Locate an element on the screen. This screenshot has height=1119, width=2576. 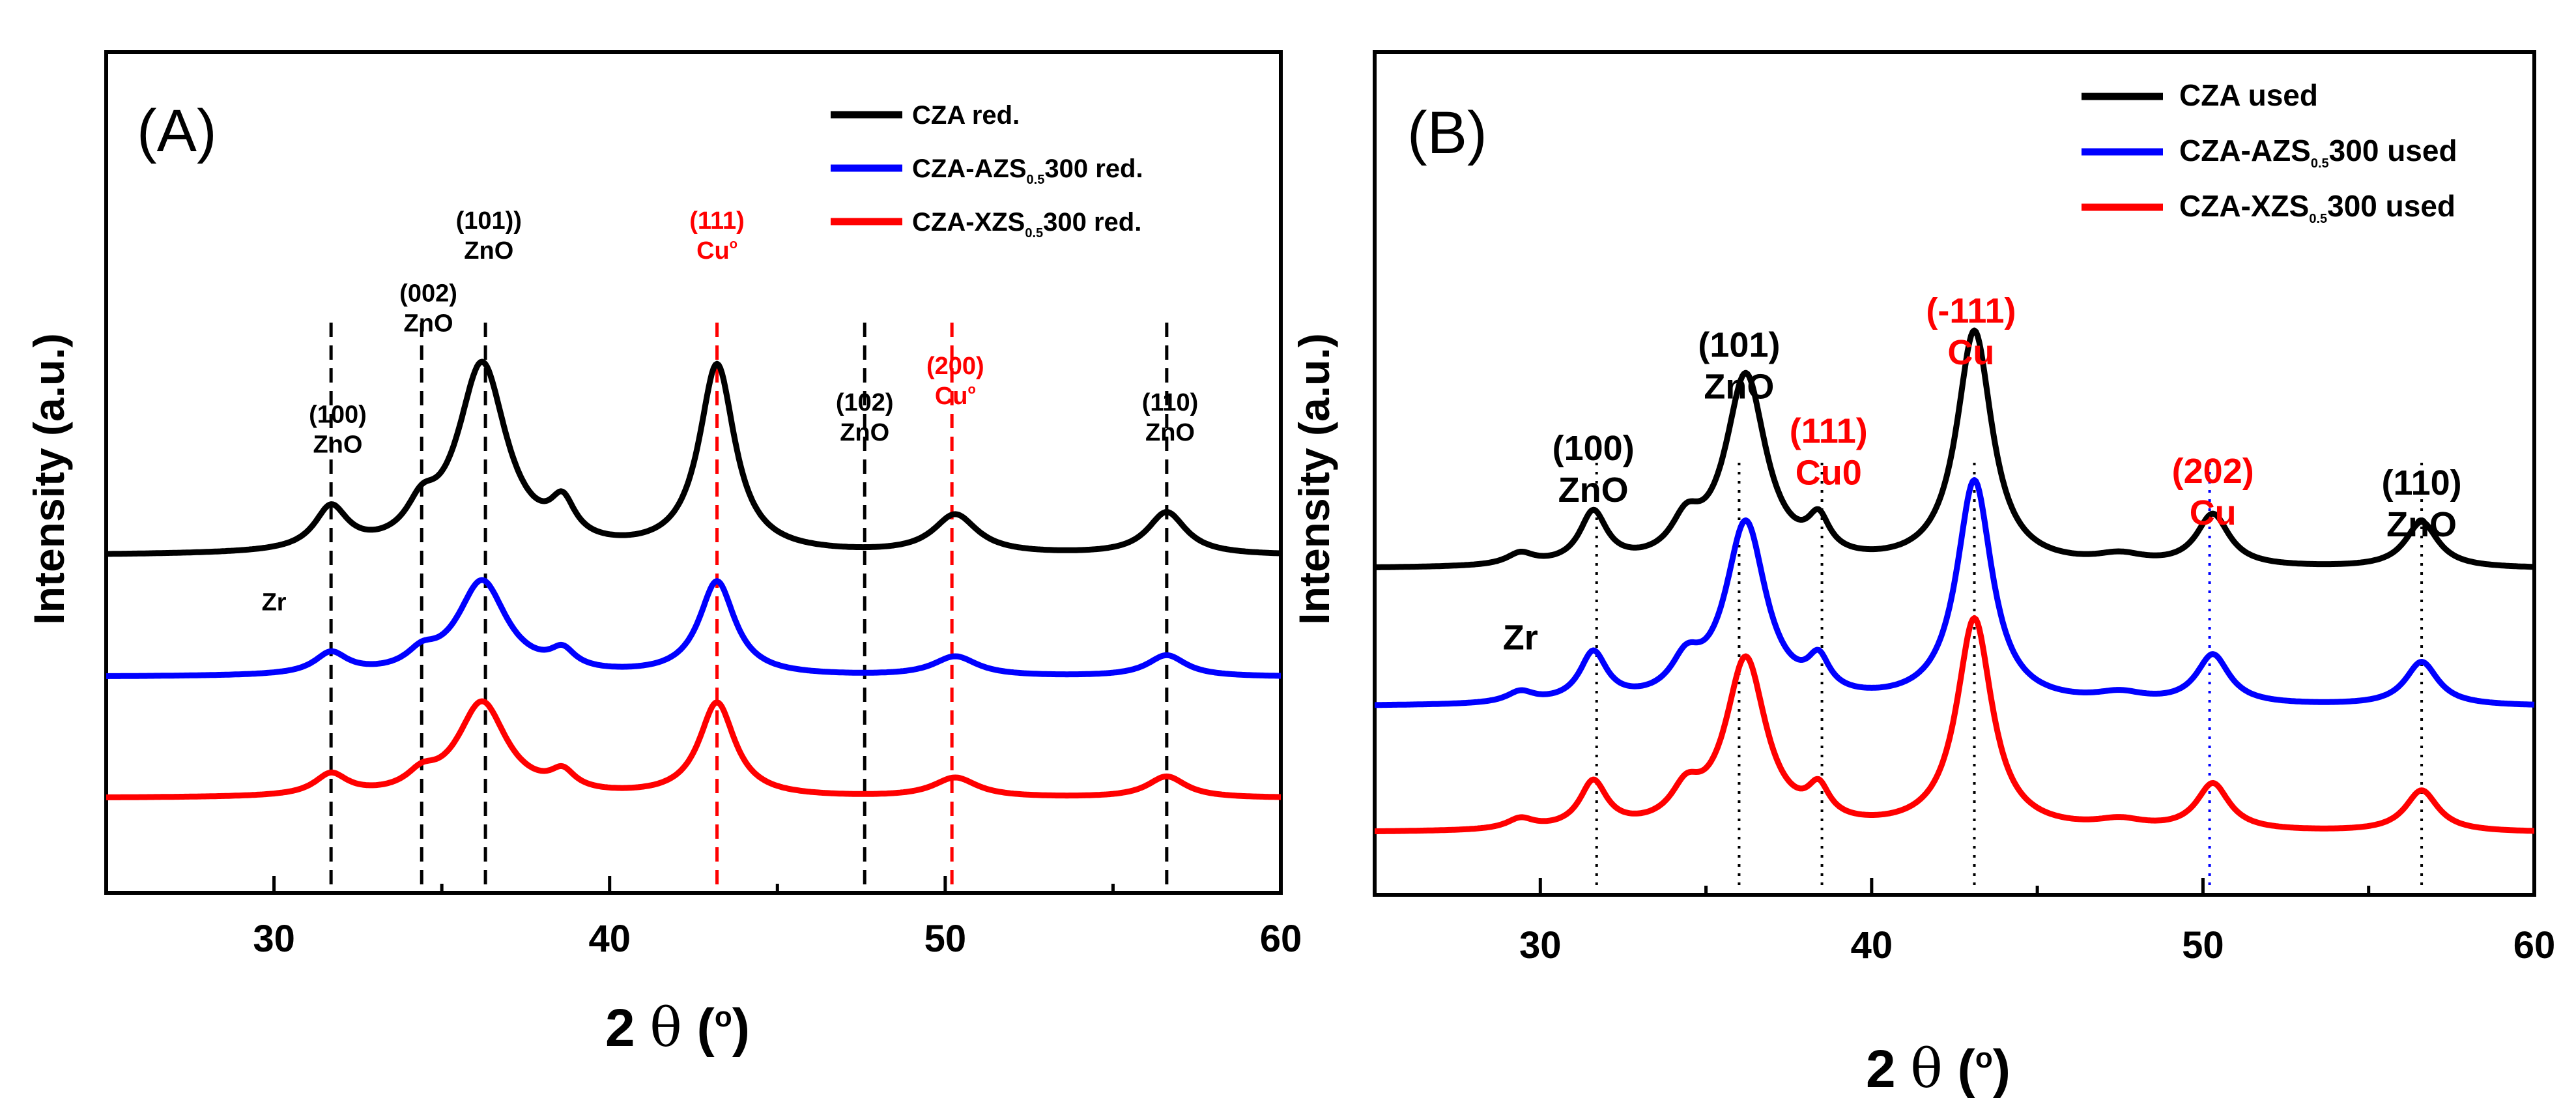
legend-label: CZA used is located at coordinates (2248, 95).